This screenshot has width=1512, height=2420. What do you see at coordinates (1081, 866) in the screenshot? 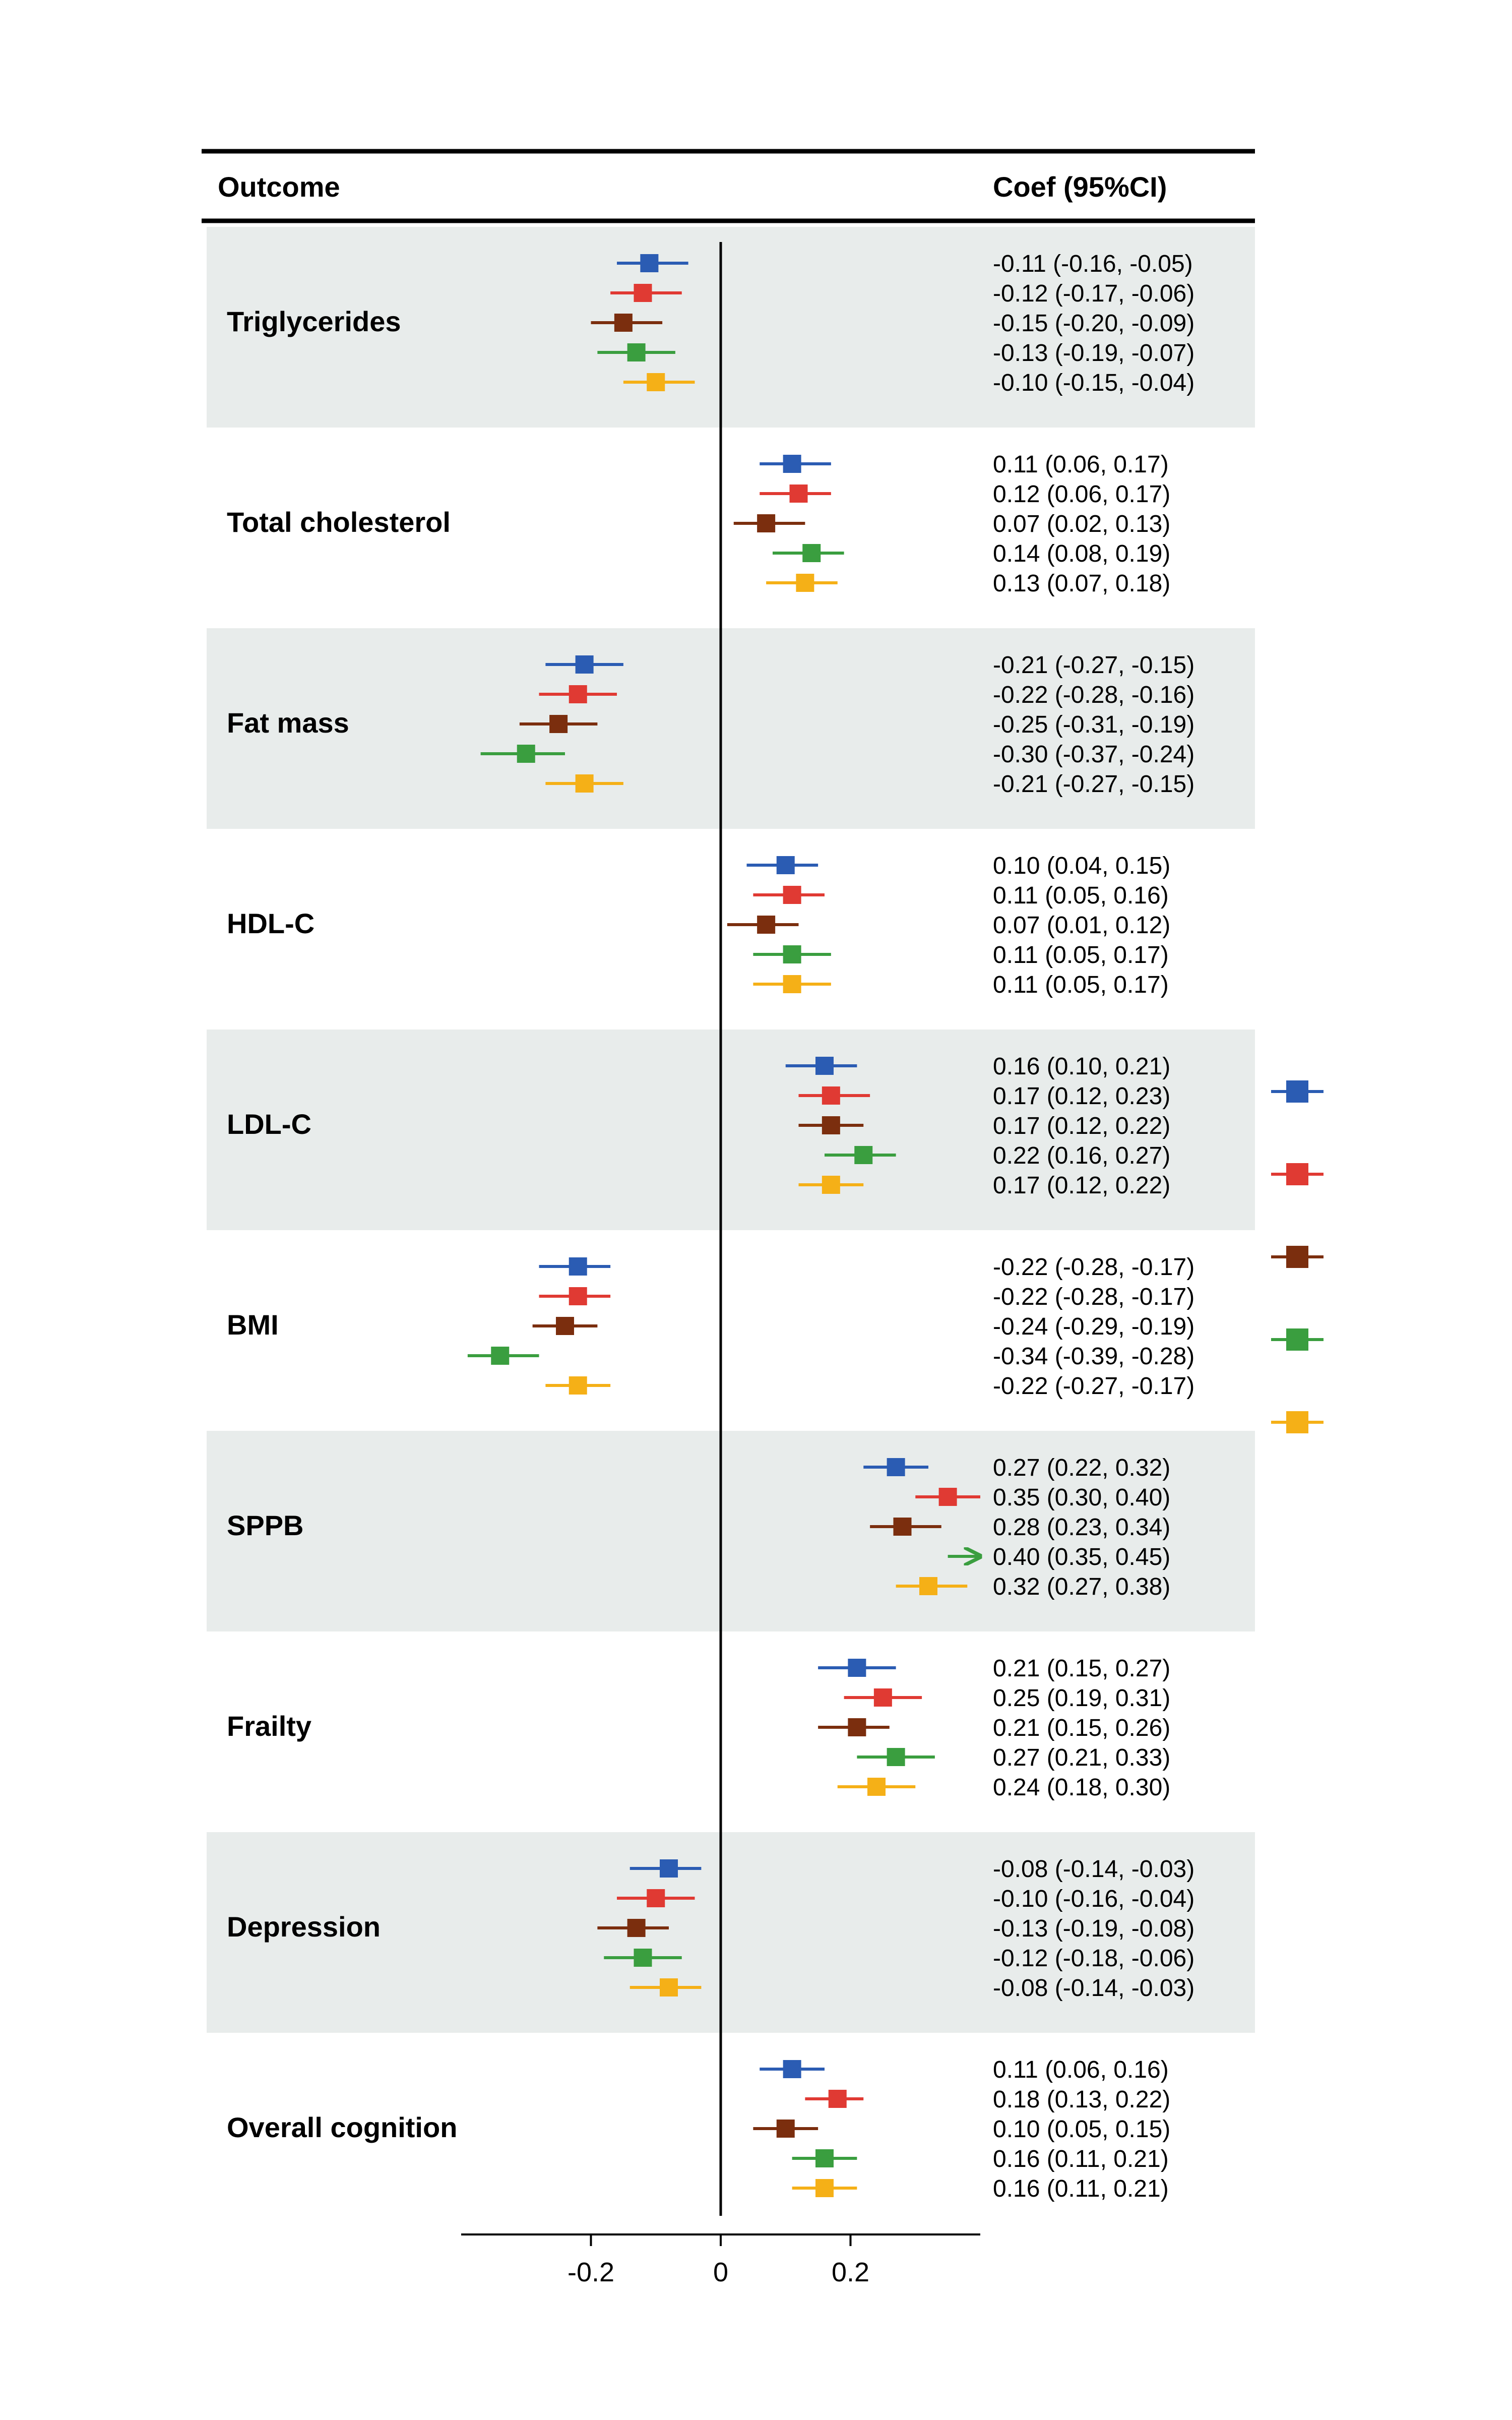
I see `coef-ci-text: 0.10 (0.04, 0.15)` at bounding box center [1081, 866].